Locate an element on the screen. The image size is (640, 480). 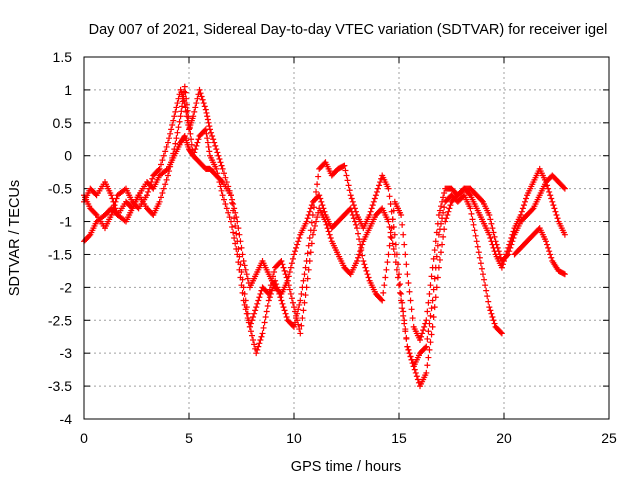
y-tick-label: -4 is located at coordinates (66, 419).